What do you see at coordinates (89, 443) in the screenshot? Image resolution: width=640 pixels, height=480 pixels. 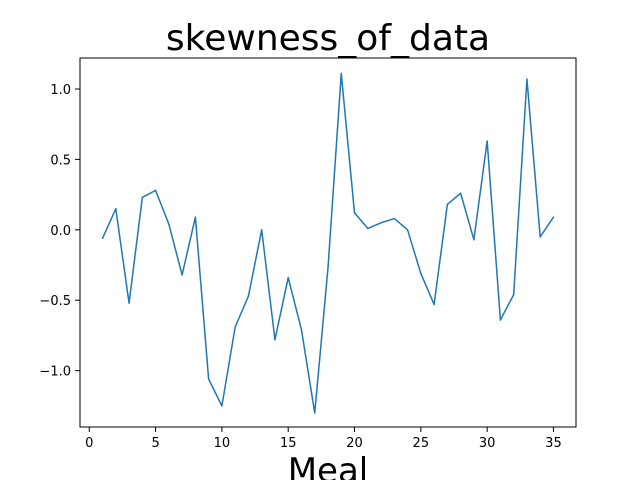 I see `x-tick-label: 0` at bounding box center [89, 443].